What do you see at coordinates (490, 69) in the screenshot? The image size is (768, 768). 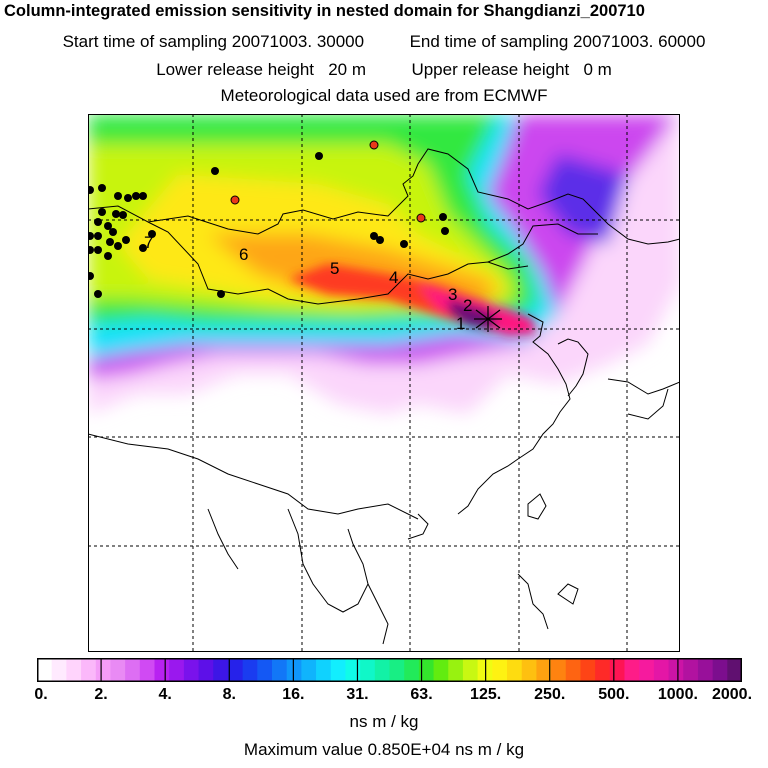 I see `upper-height-label: Upper release height` at bounding box center [490, 69].